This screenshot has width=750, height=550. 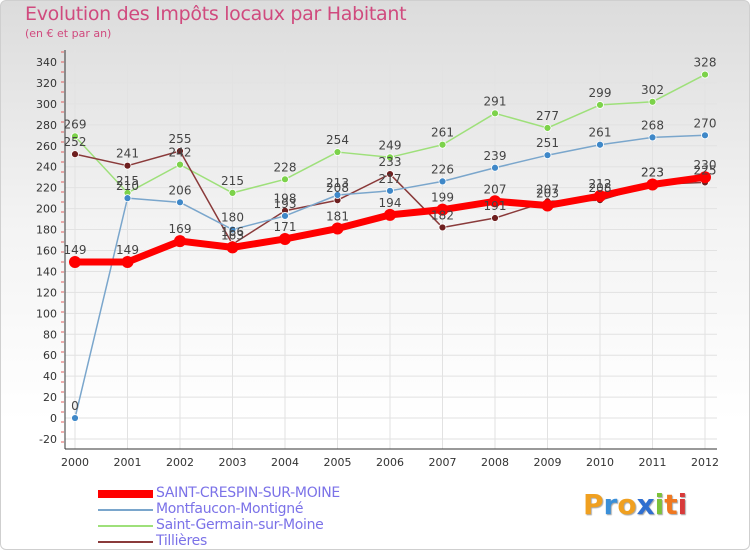 I want to click on data-label: 302, so click(x=652, y=90).